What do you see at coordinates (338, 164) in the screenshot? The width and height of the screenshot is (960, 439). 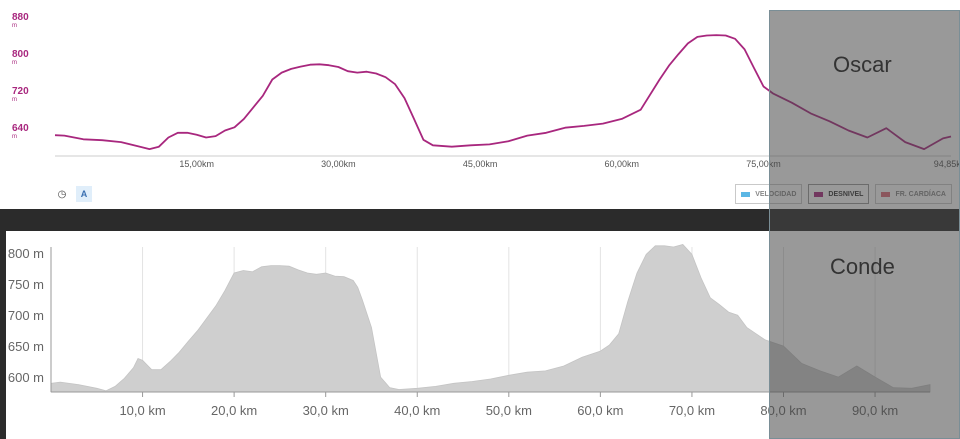 I see `x-tick-label: 30,00km` at bounding box center [338, 164].